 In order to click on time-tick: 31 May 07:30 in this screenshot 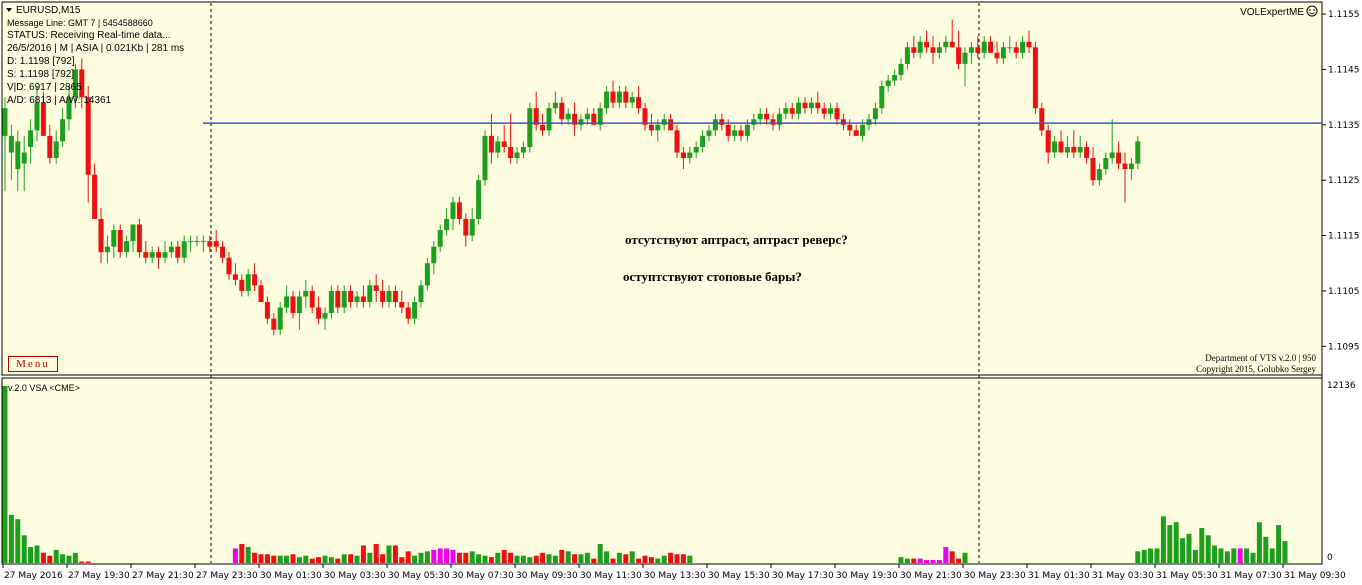, I will do `click(1250, 572)`.